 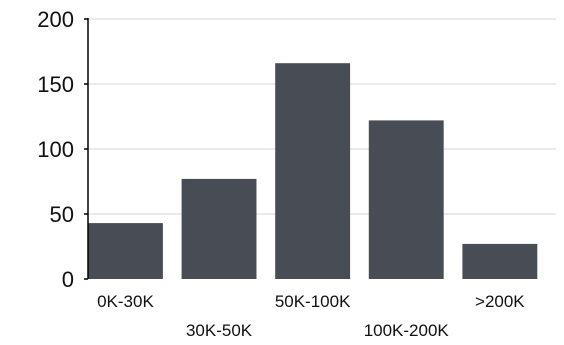 I want to click on x-category-labels: 0K-30K 30K-50K 50K-100K 100K-200K >200K, so click(x=311, y=316).